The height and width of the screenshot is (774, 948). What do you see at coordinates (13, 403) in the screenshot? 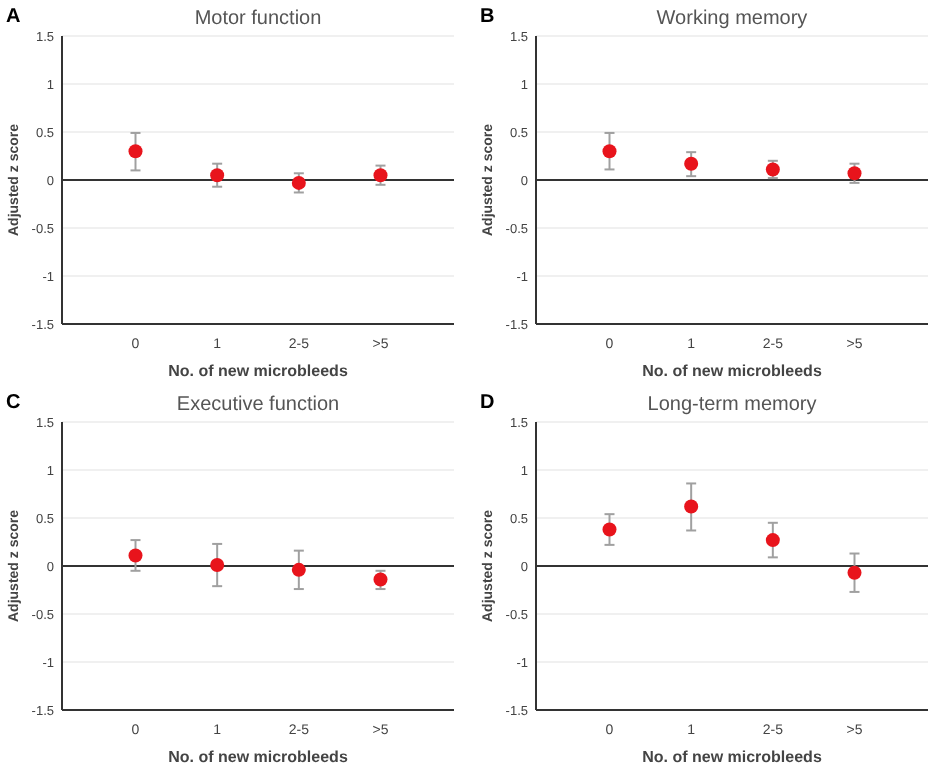
I see `text: C` at bounding box center [13, 403].